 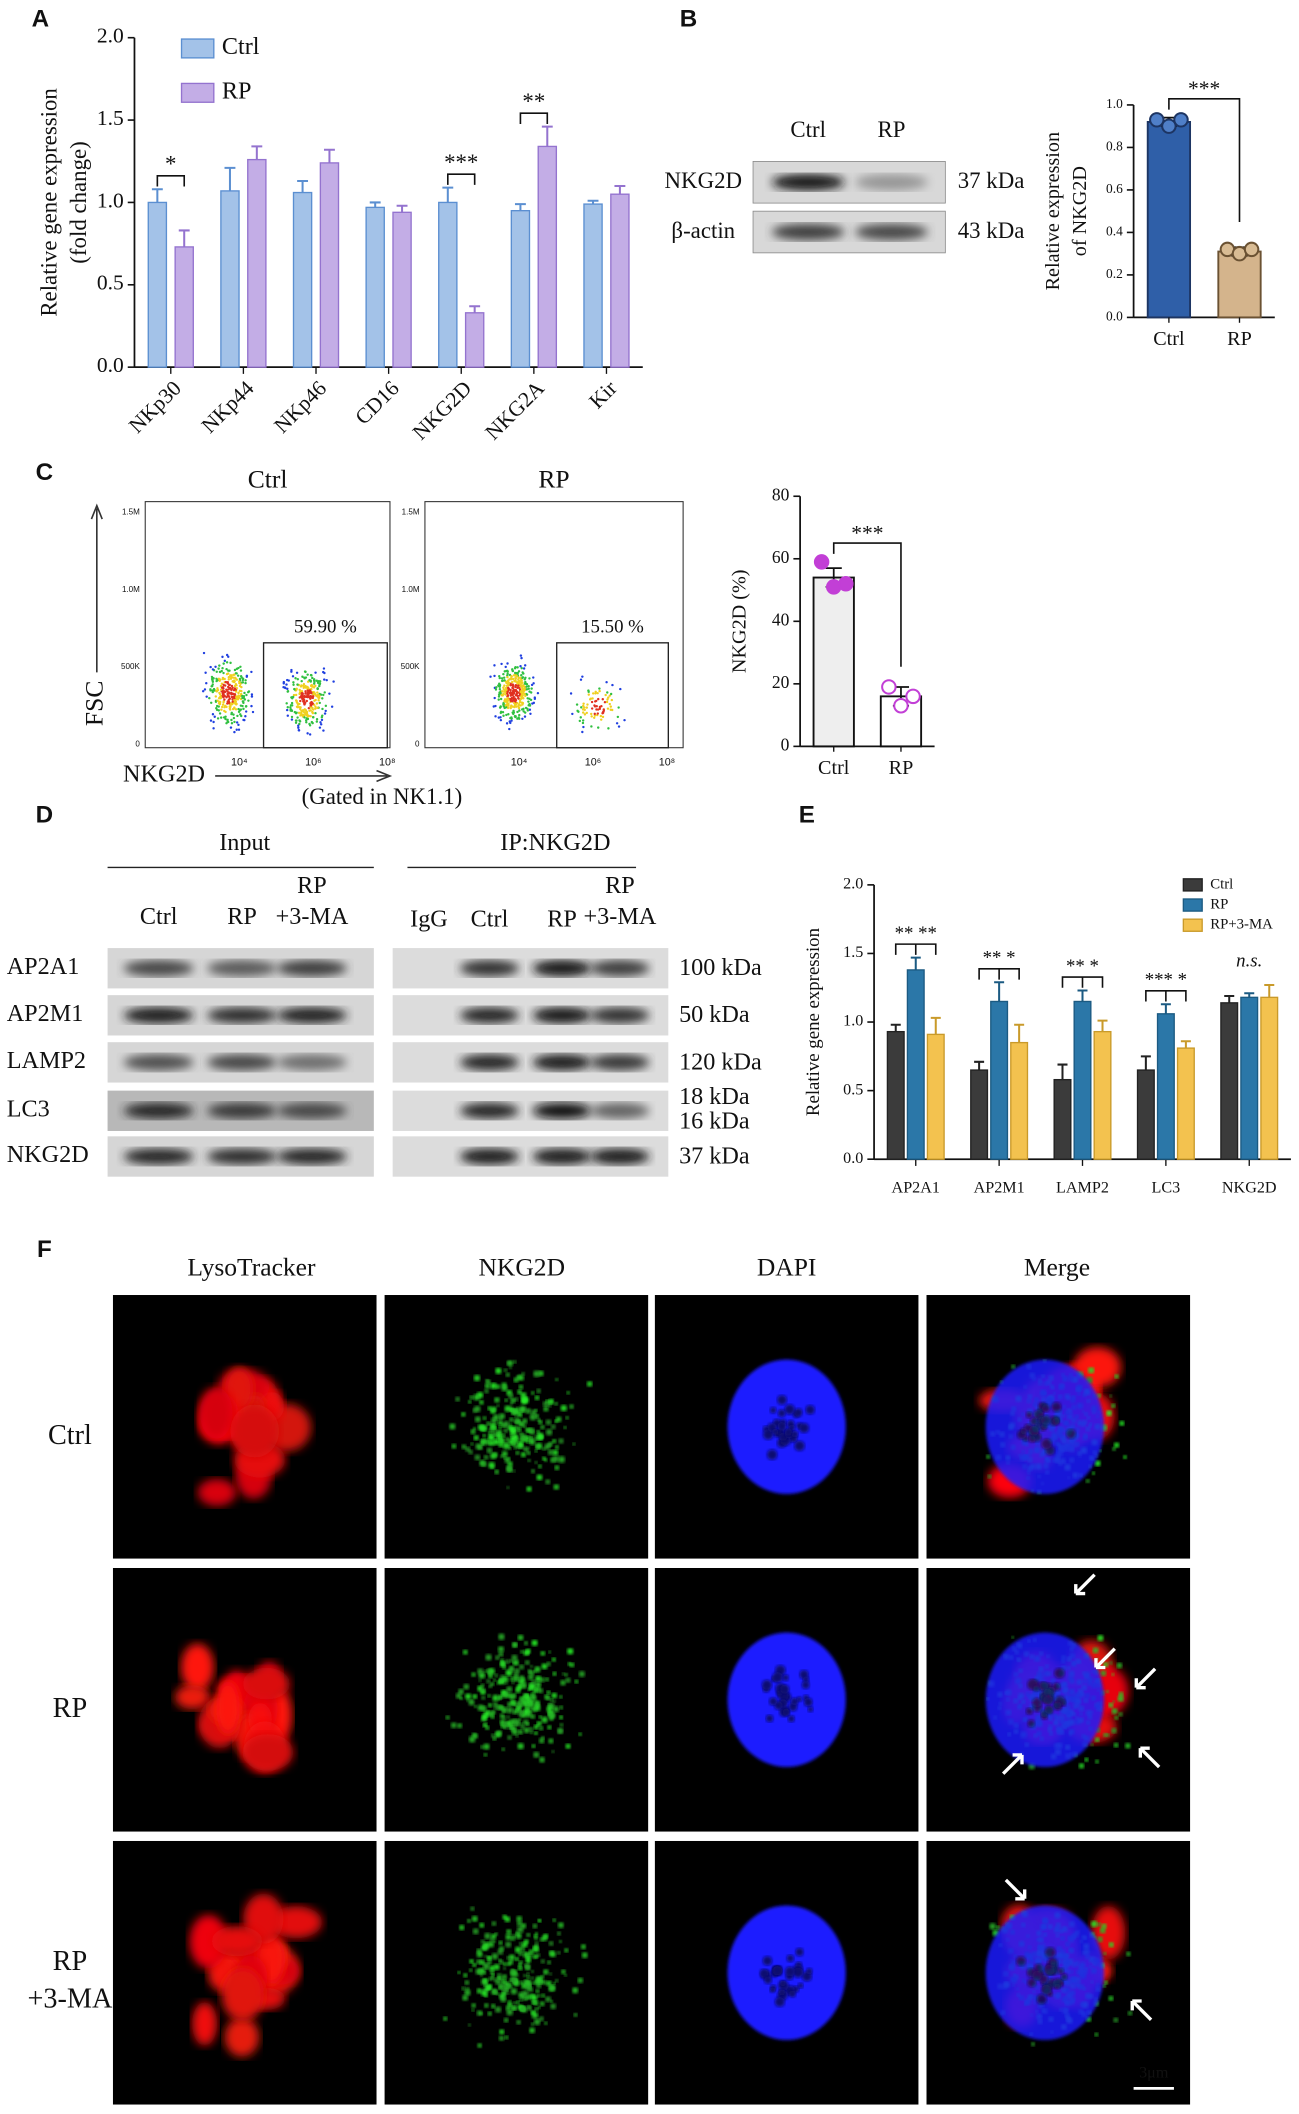 What do you see at coordinates (325, 626) in the screenshot?
I see `gate-label: 59.90 %` at bounding box center [325, 626].